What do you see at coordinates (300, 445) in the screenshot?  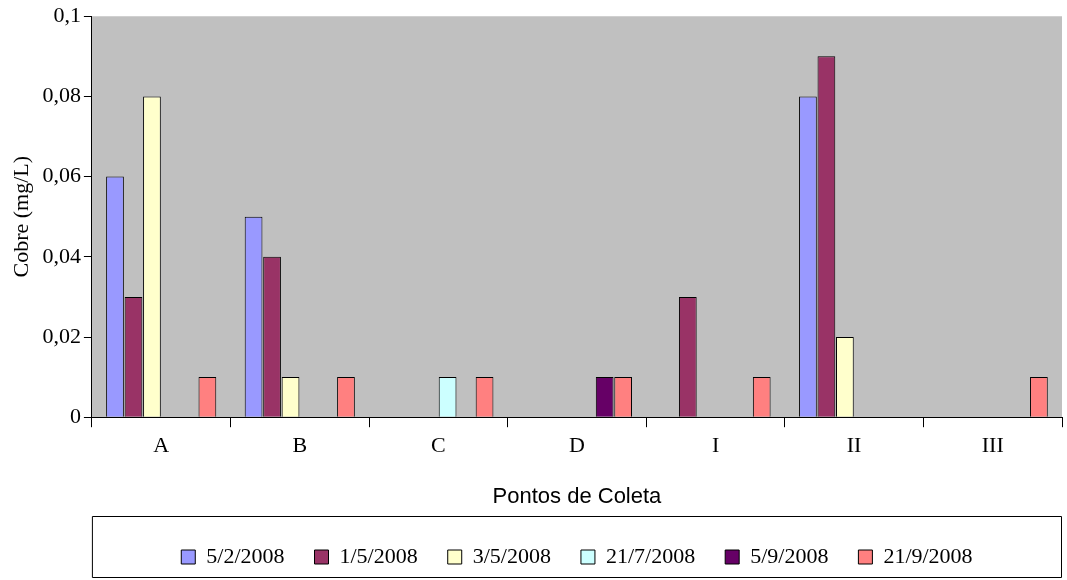 I see `x-tick-label: B` at bounding box center [300, 445].